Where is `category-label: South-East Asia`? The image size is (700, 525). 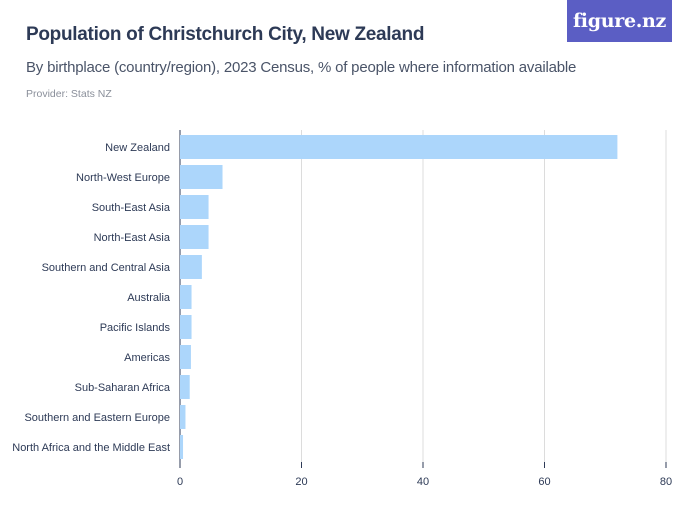 category-label: South-East Asia is located at coordinates (131, 208).